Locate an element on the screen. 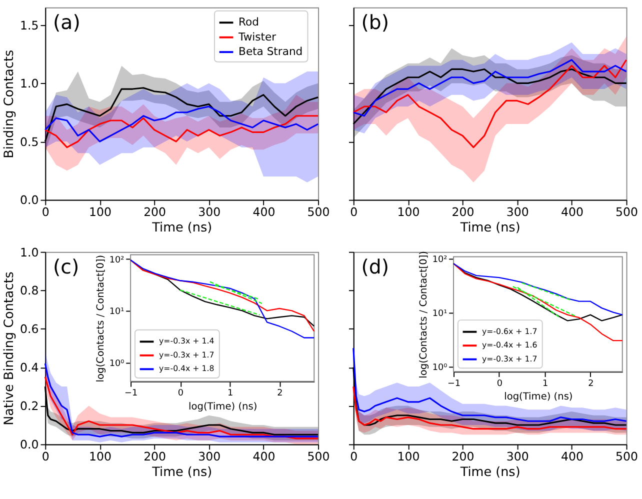 The height and width of the screenshot is (499, 642). annotation: (b) is located at coordinates (375, 22).